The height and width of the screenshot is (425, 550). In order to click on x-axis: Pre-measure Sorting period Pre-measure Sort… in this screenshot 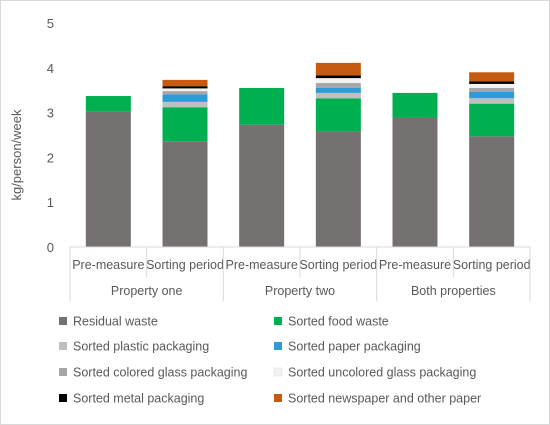, I will do `click(300, 273)`.